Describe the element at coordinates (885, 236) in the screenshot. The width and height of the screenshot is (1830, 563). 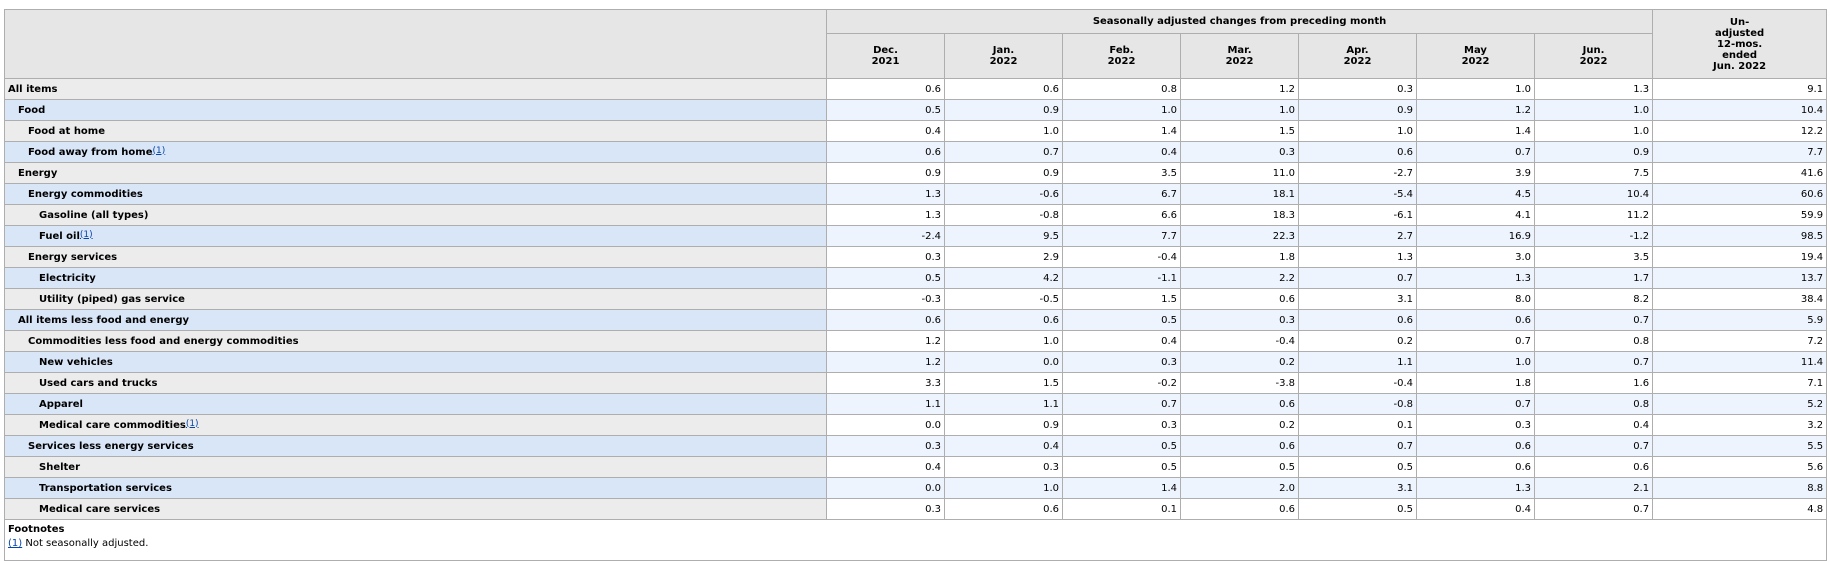
I see `value-cell: -2.4` at that location.